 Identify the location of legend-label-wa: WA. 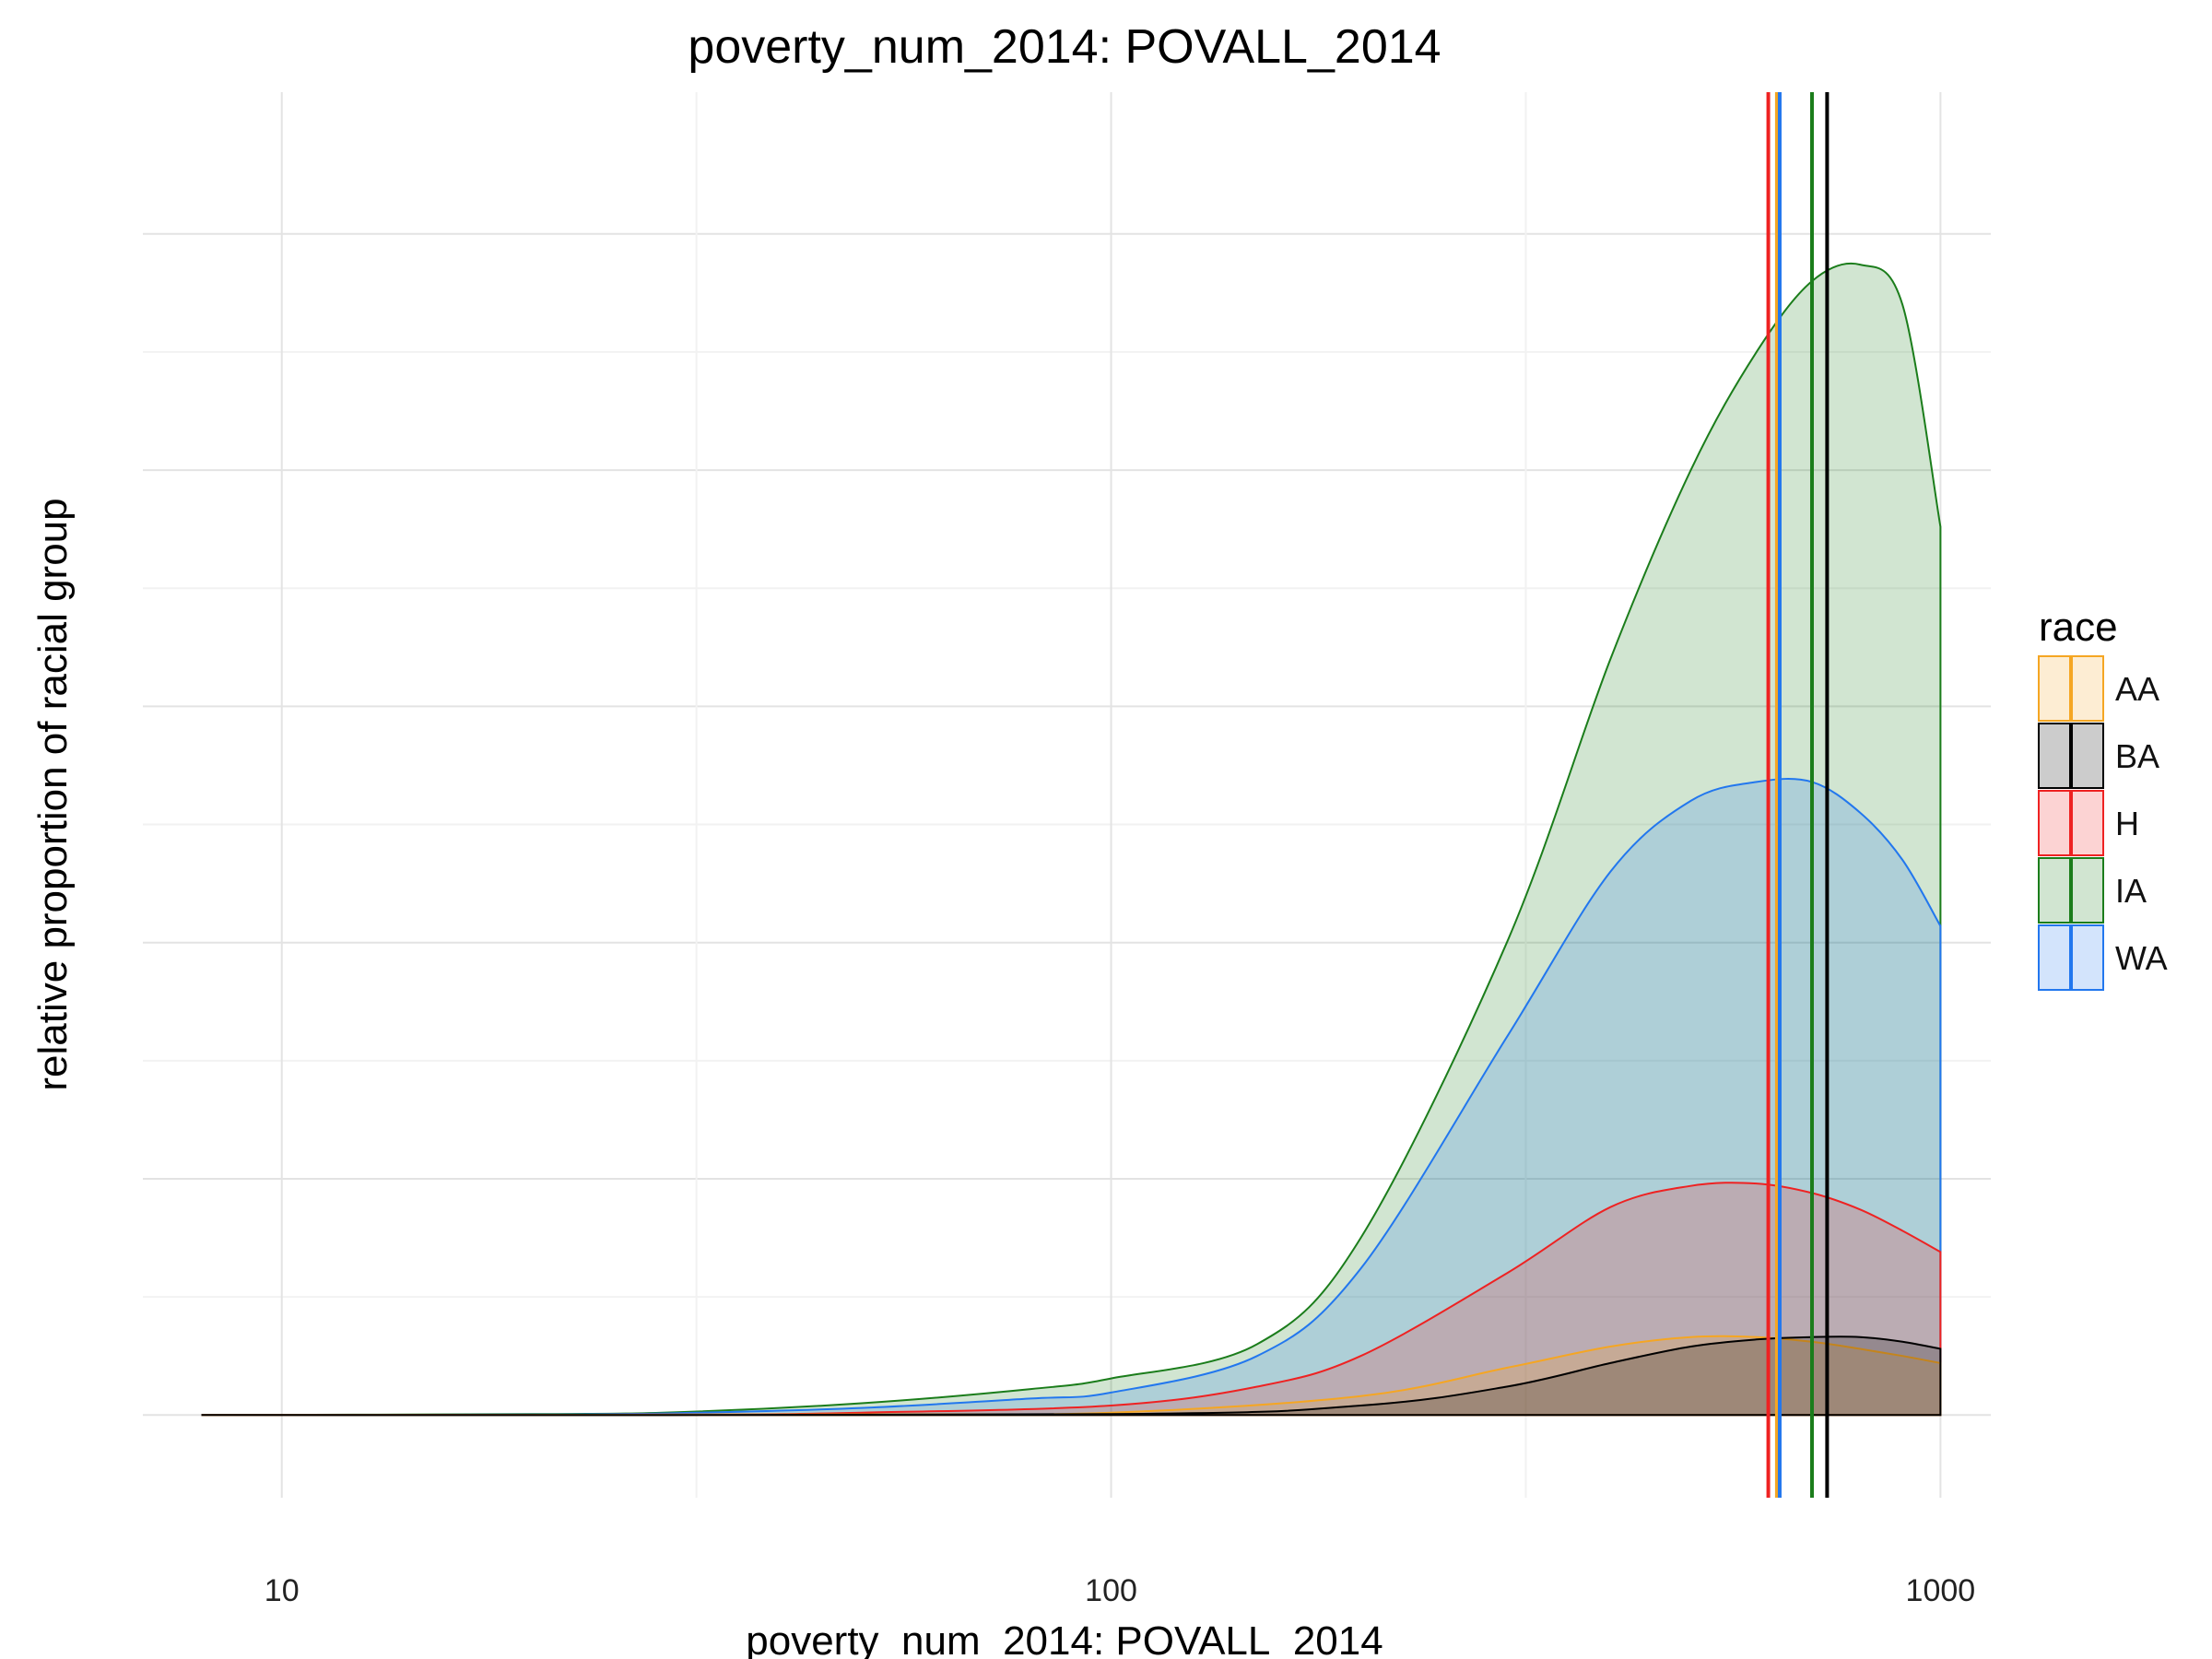
(2141, 958).